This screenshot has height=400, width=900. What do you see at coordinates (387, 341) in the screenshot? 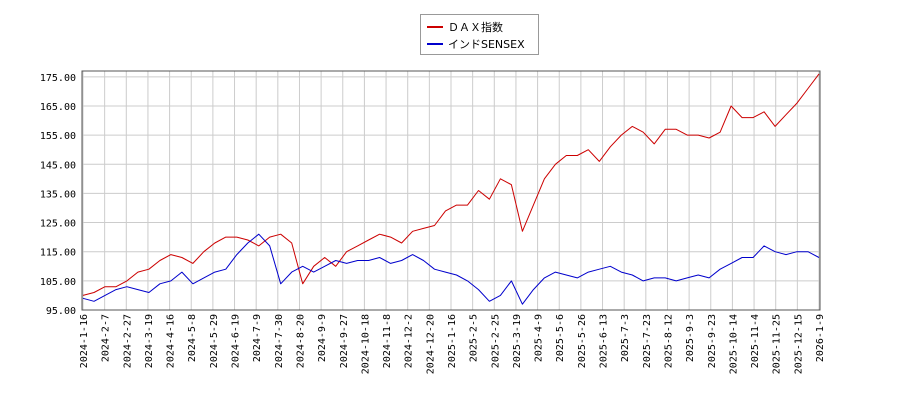
I see `x-tick-label: 2024-11-8` at bounding box center [387, 341].